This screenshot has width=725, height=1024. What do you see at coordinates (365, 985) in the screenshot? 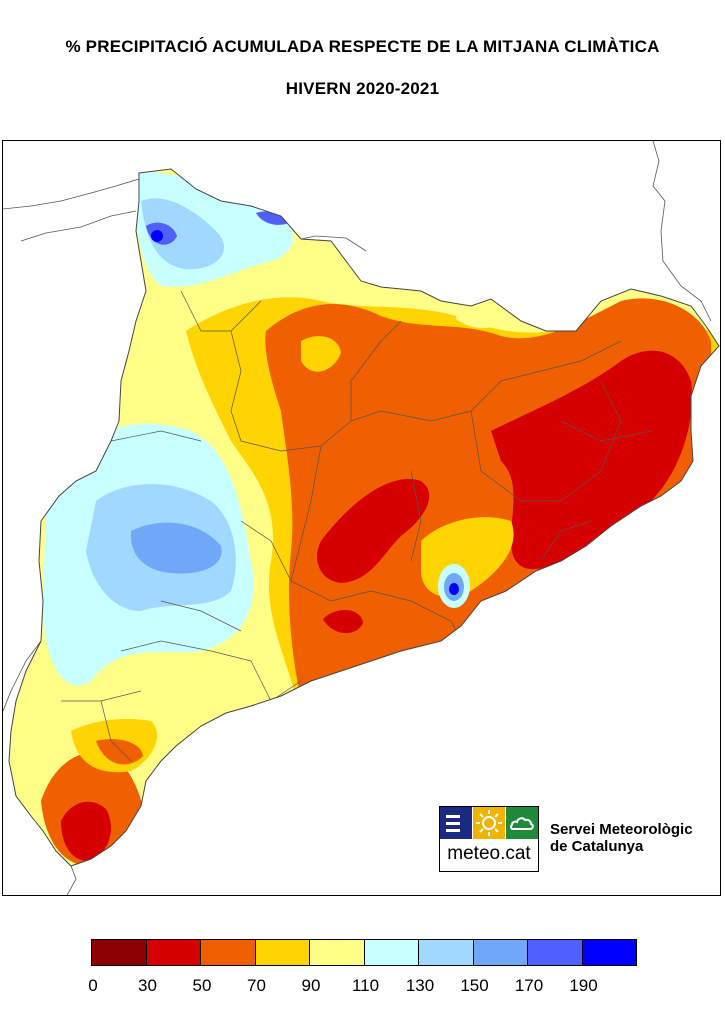
I see `legend-tick-label: 110` at bounding box center [365, 985].